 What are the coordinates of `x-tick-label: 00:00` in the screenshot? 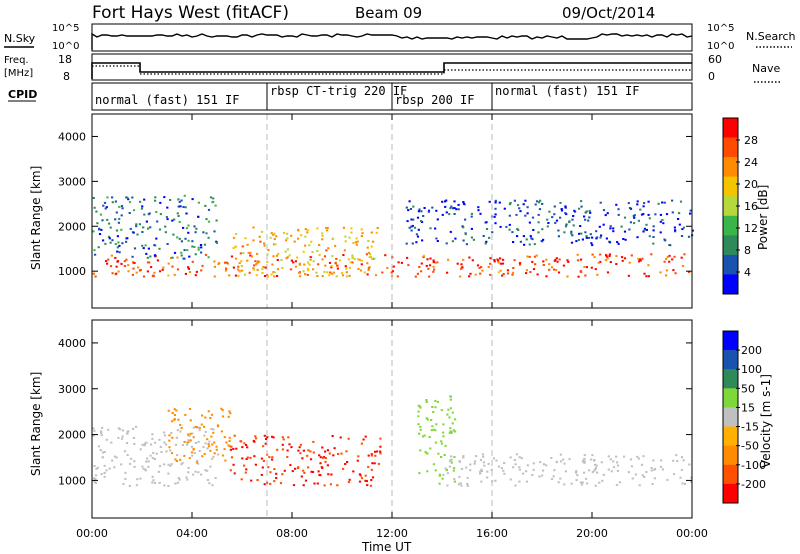 It's located at (92, 533).